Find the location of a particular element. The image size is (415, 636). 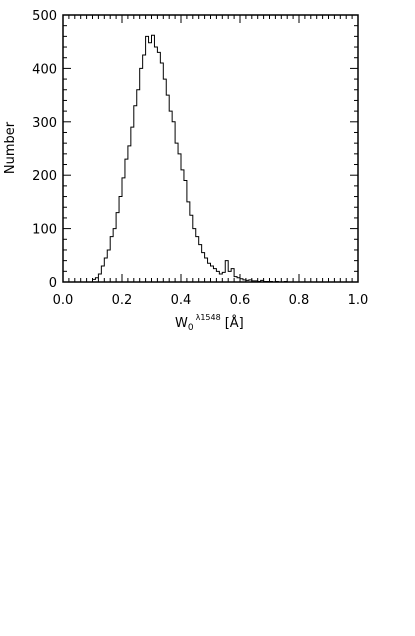

x-axis-label-superscript: λ1548 is located at coordinates (208, 317).